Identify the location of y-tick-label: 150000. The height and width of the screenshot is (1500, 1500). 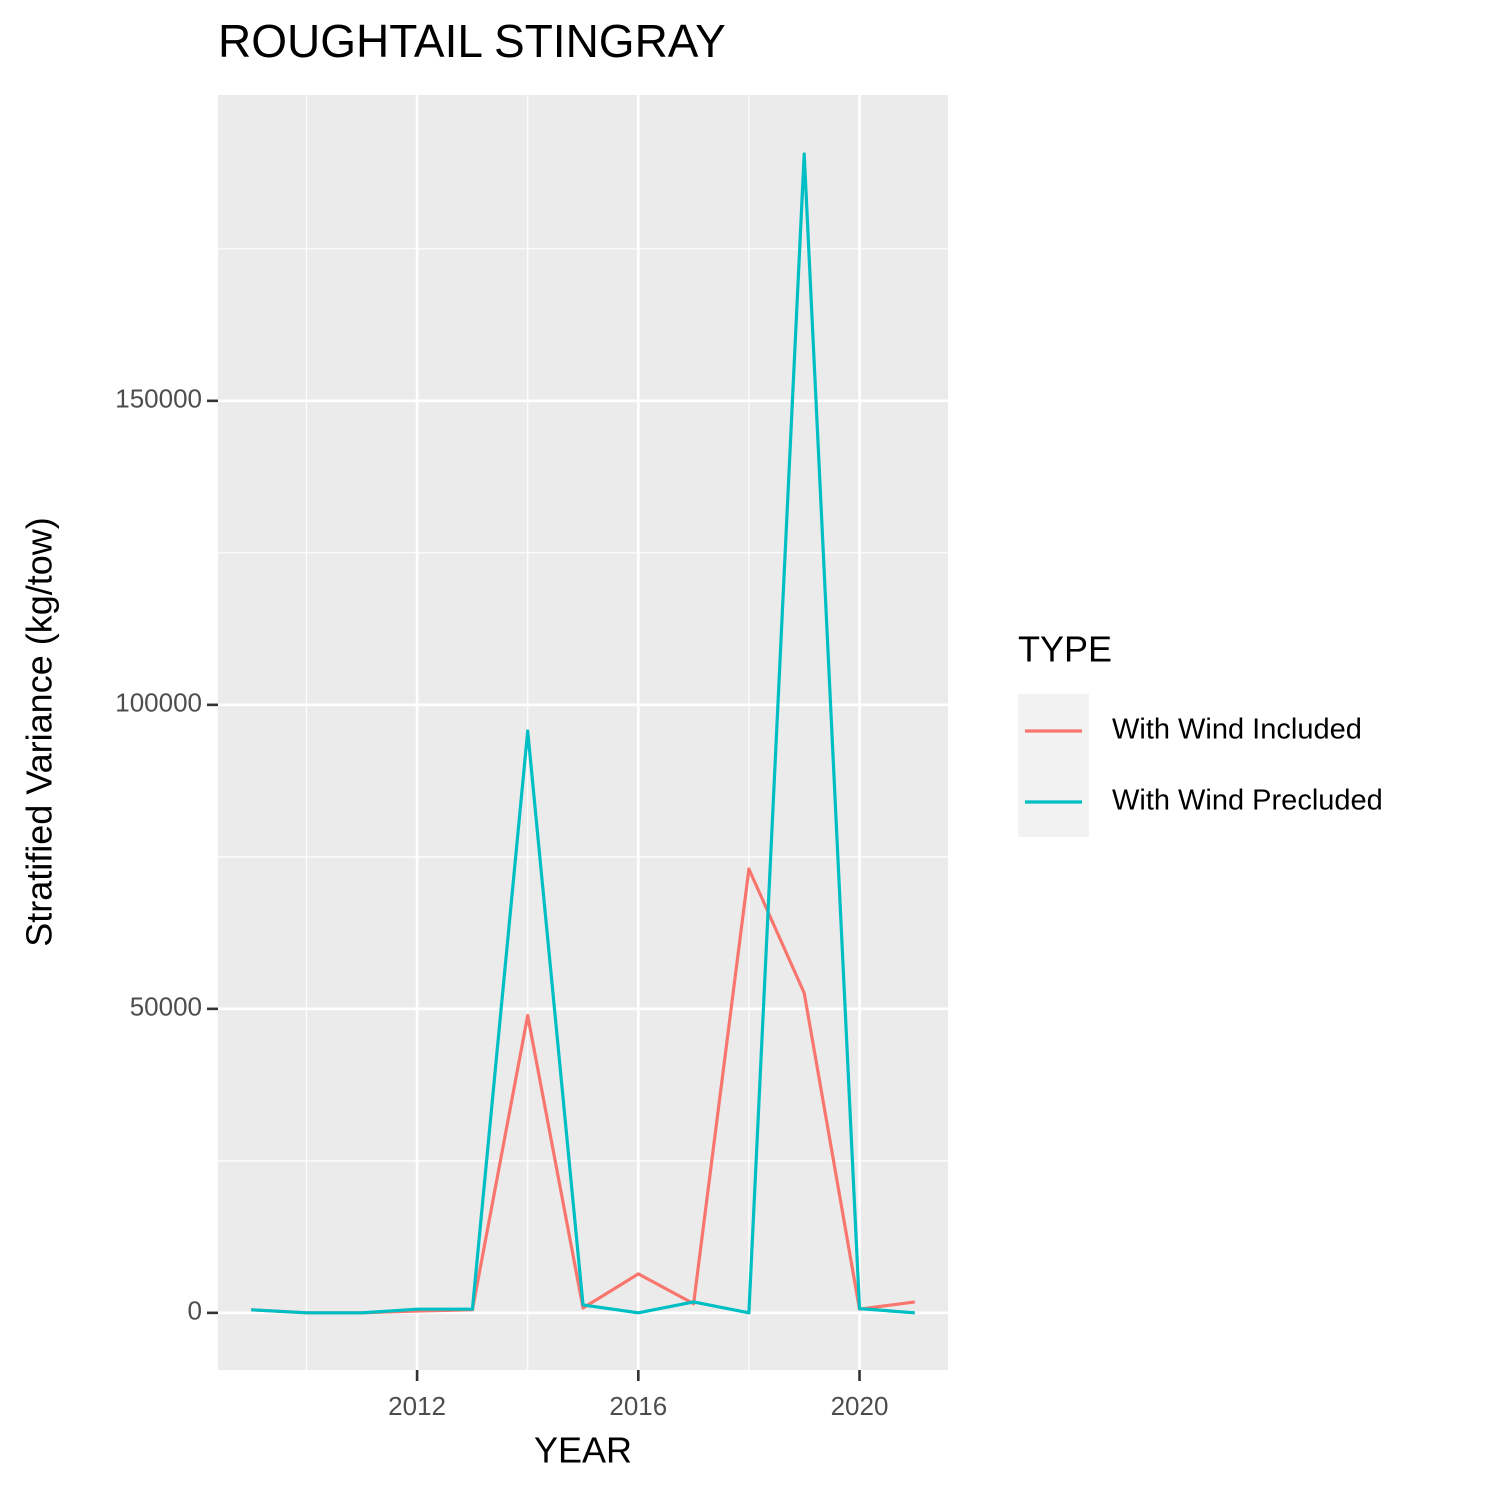
(158, 399).